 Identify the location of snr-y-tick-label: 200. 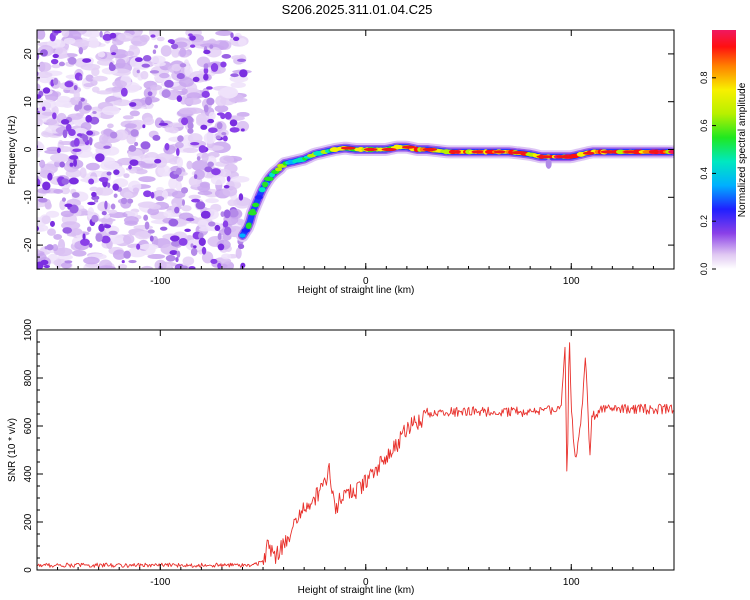
(28, 521).